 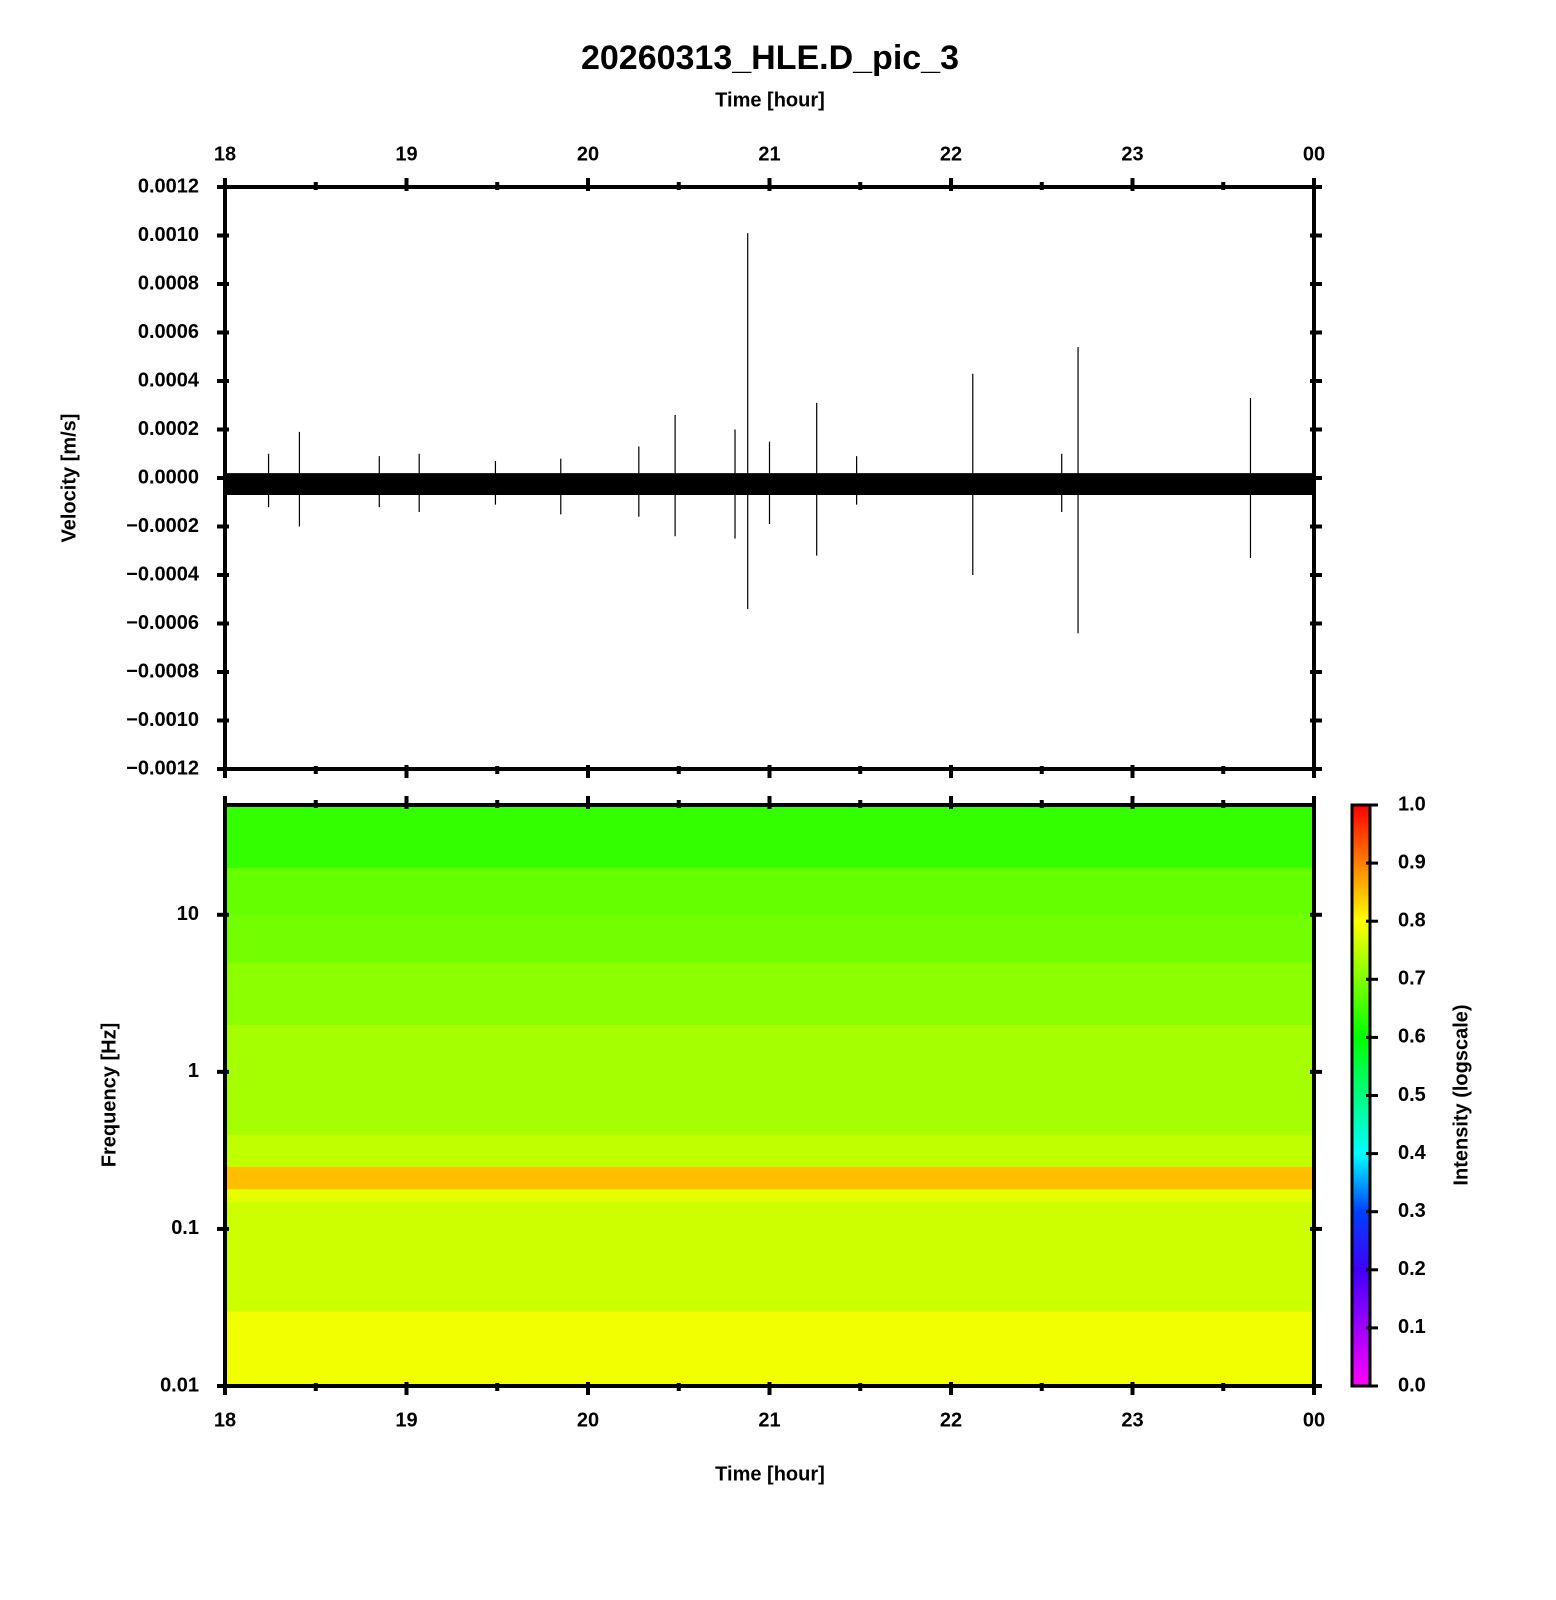 I want to click on y-tick-label: −0.0004, so click(x=163, y=574).